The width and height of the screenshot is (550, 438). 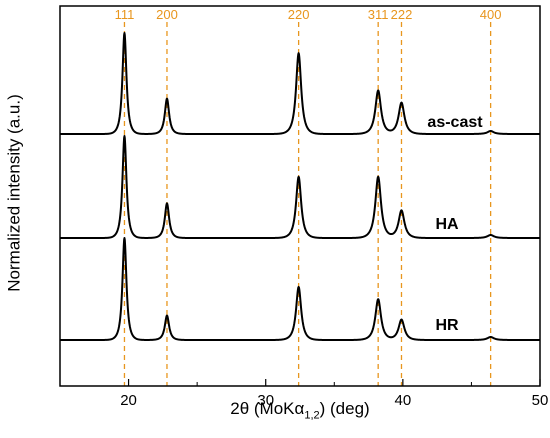 I want to click on series-label-HA: HA, so click(x=447, y=224).